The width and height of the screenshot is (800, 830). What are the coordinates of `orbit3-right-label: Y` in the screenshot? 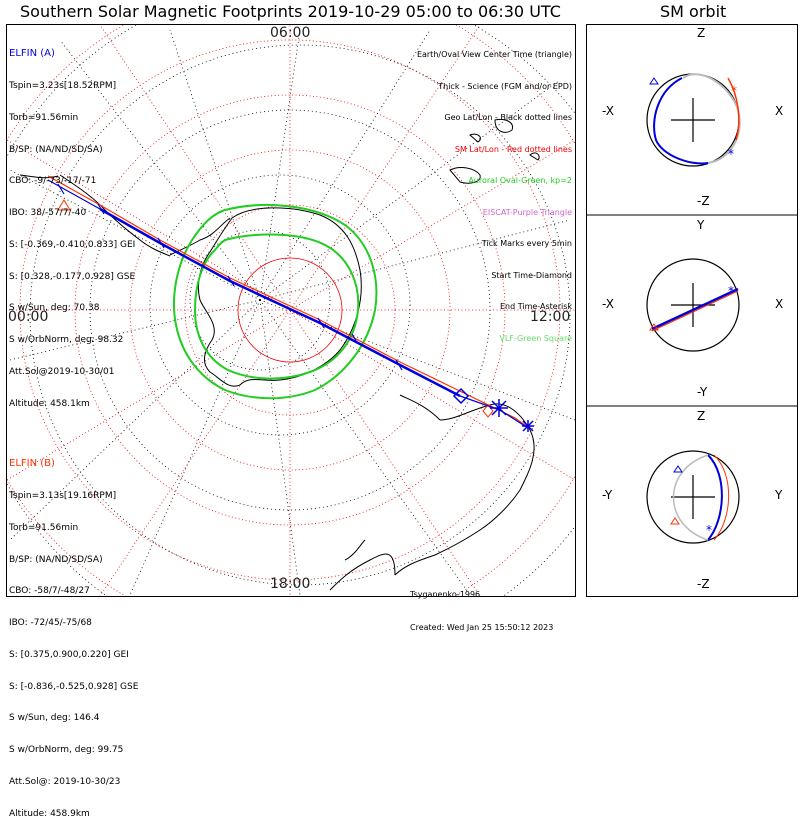 It's located at (779, 495).